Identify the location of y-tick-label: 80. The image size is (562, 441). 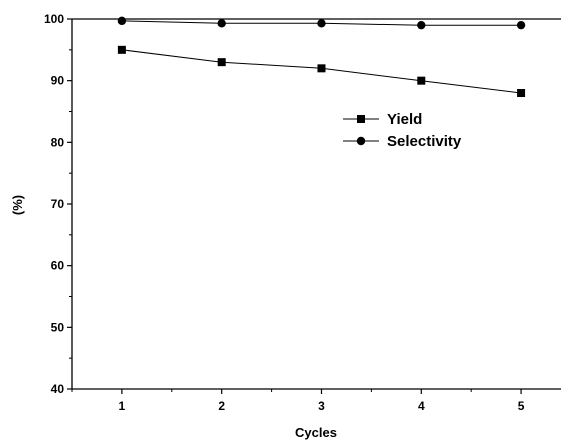
(58, 142).